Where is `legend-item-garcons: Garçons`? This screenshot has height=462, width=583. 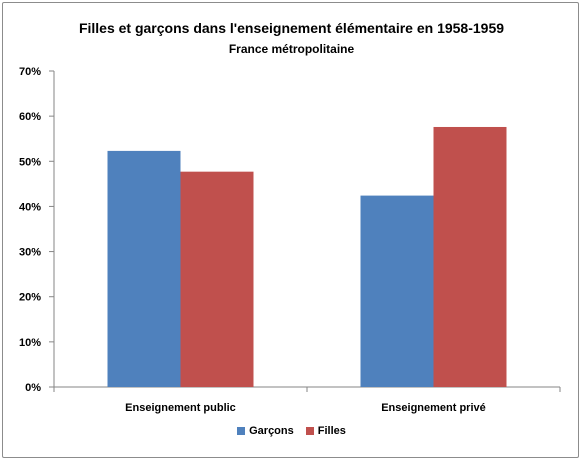 legend-item-garcons: Garçons is located at coordinates (265, 431).